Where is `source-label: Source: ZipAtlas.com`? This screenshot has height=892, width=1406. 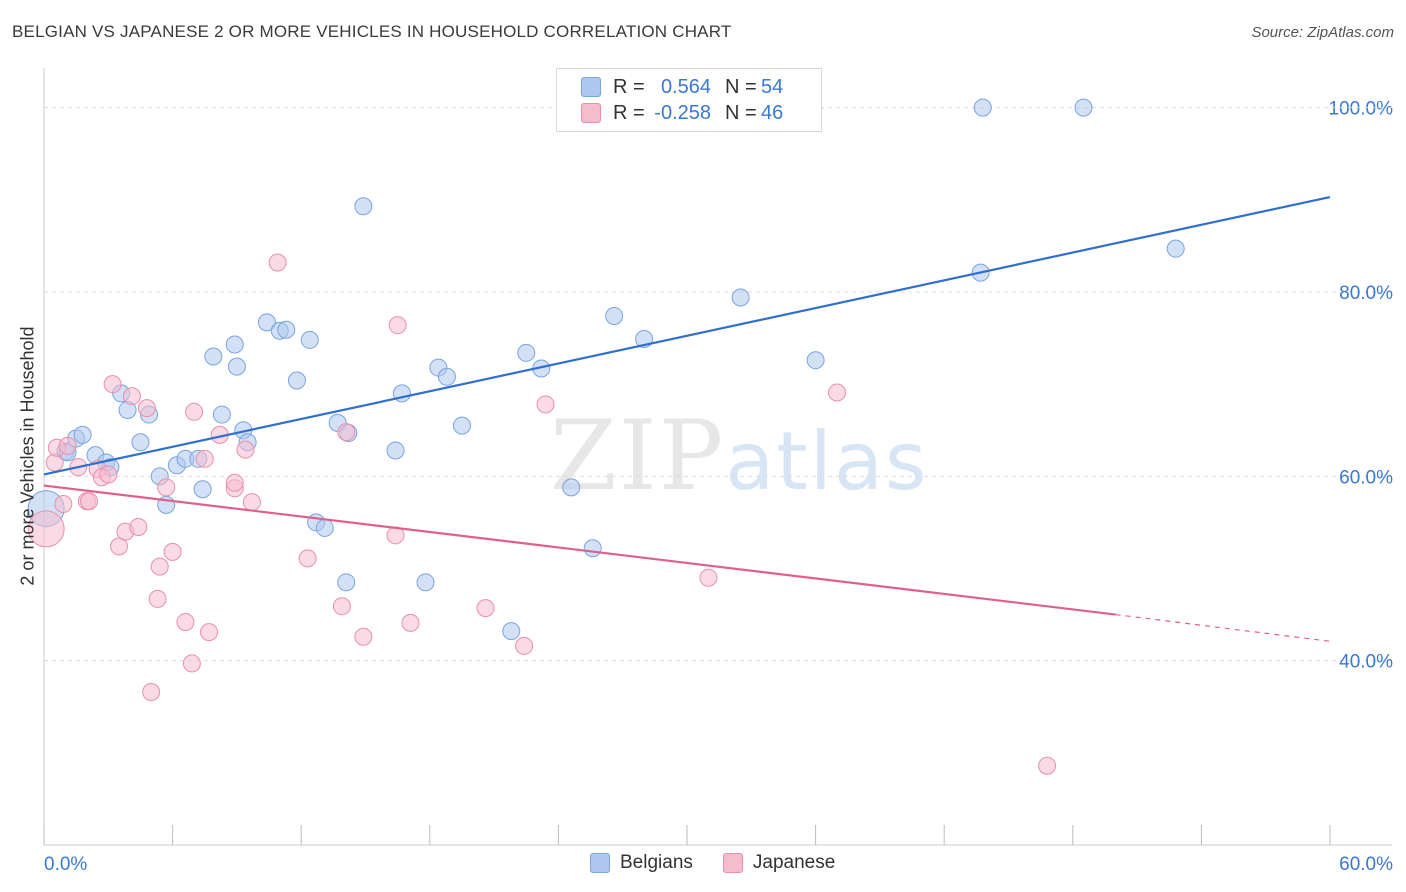 source-label: Source: ZipAtlas.com is located at coordinates (1322, 32).